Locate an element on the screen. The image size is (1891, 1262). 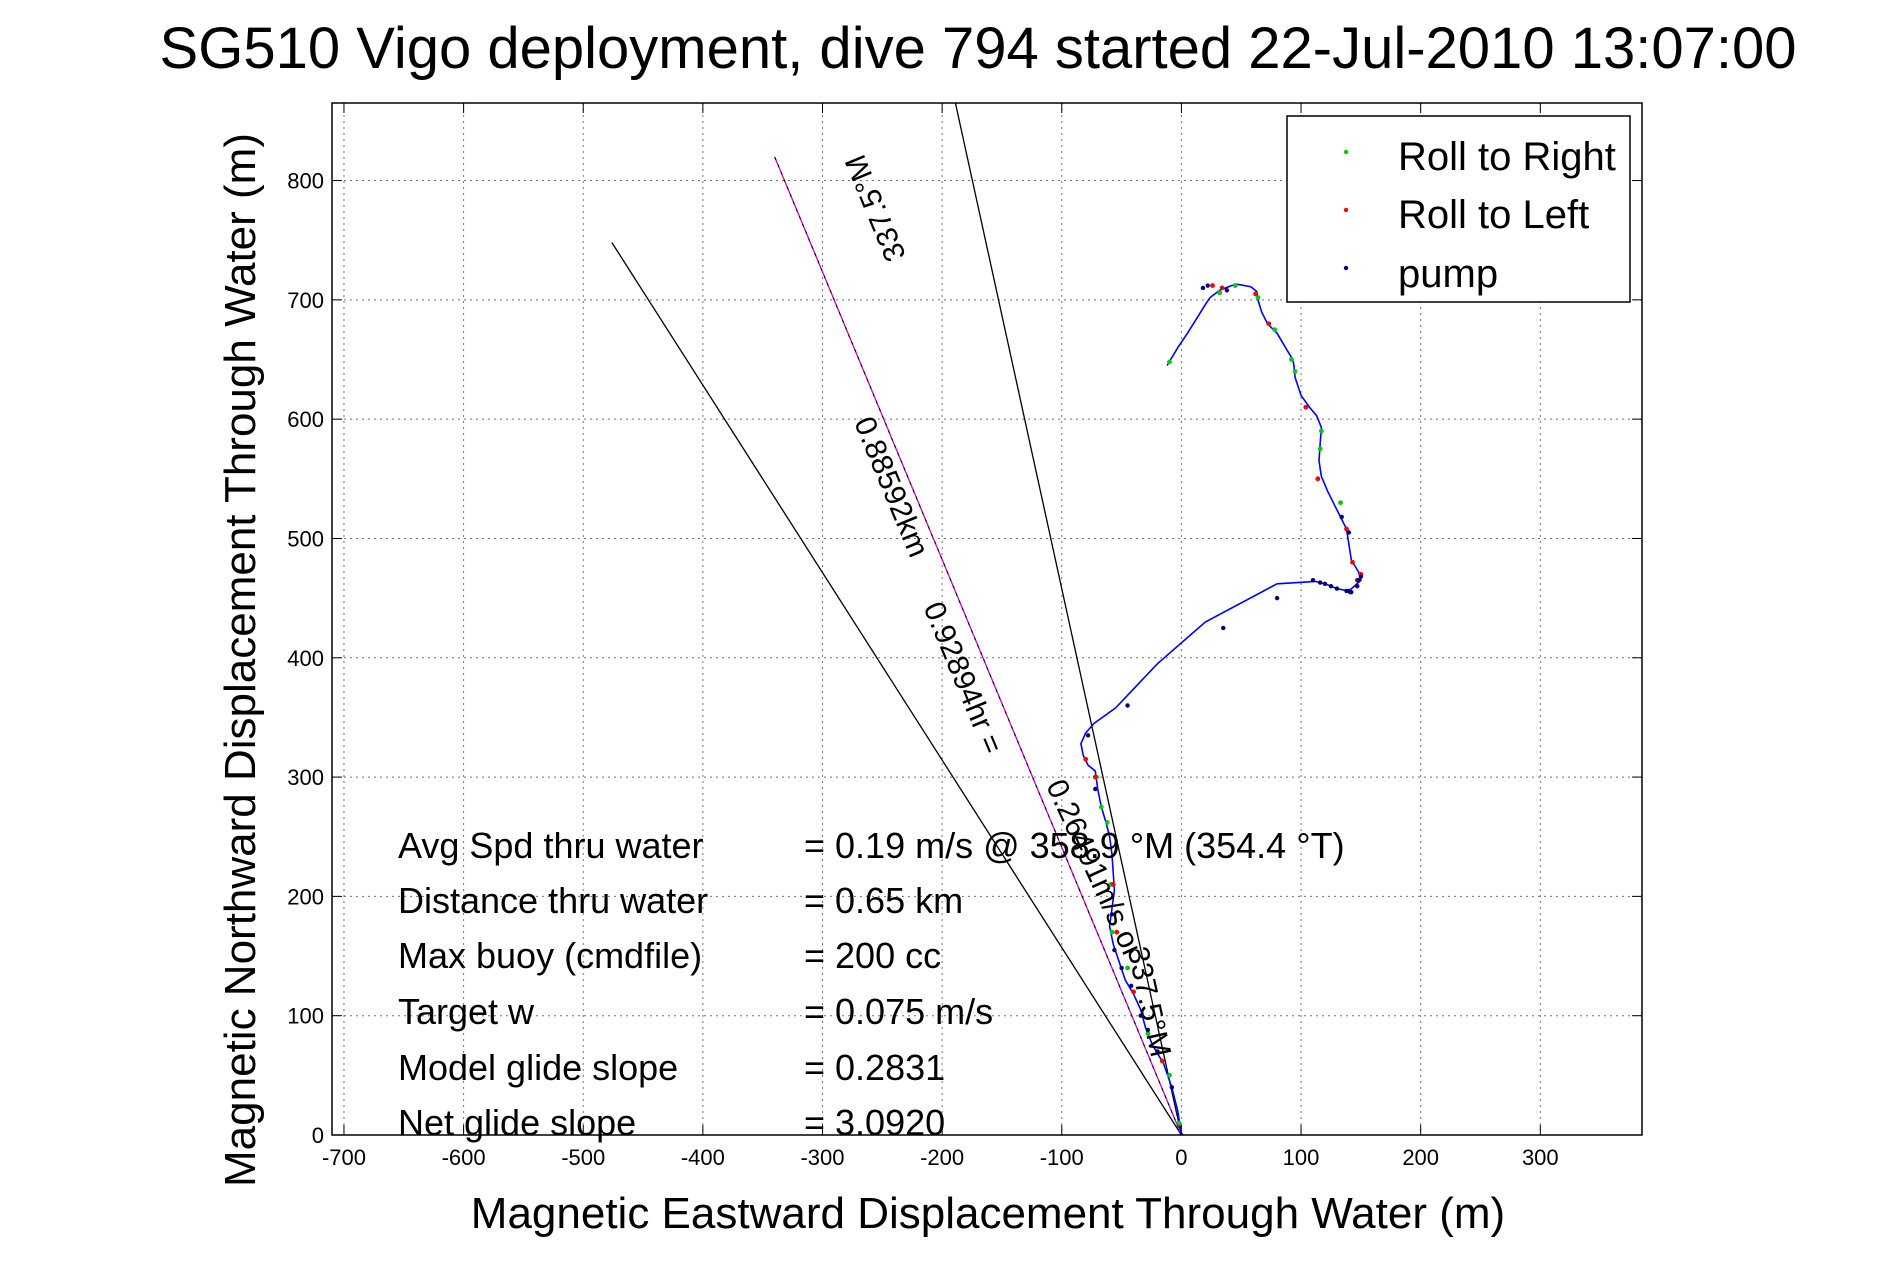
legend-marker-roll-right is located at coordinates (1346, 152).